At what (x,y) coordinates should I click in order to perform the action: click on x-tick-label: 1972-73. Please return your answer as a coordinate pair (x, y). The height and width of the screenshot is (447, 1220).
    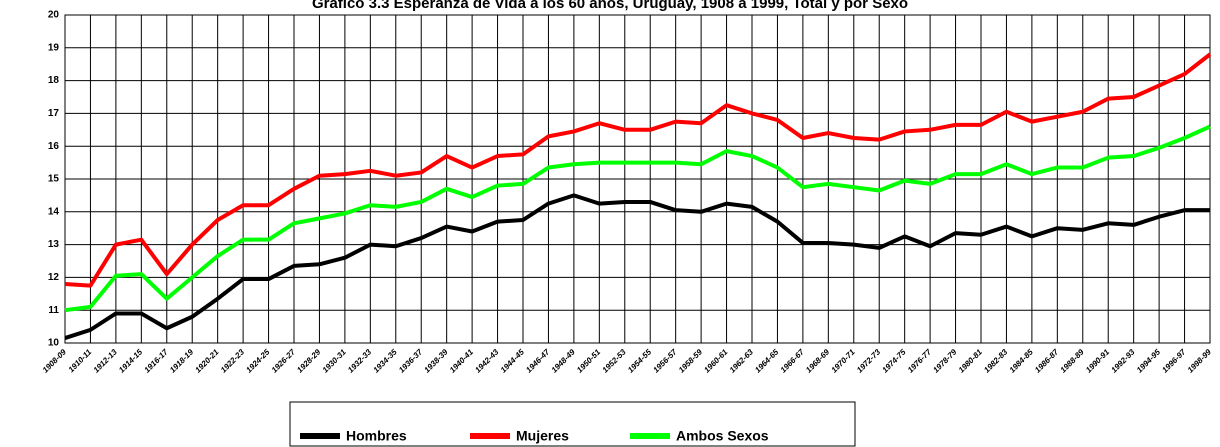
    Looking at the image, I should click on (869, 361).